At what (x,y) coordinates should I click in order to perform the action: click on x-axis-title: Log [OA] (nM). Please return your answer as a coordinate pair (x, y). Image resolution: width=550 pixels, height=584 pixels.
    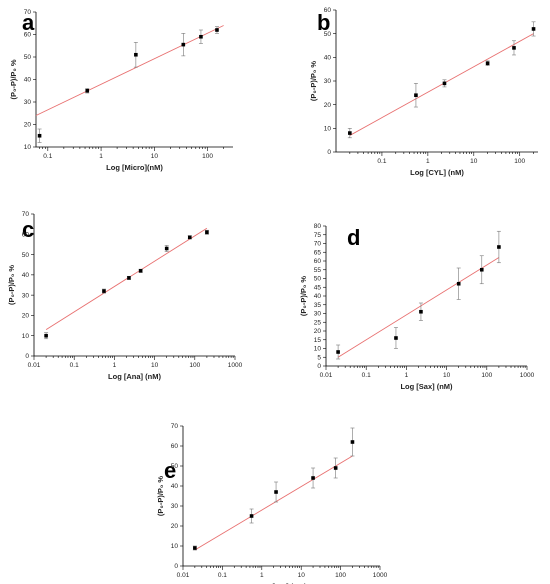
    Looking at the image, I should click on (282, 583).